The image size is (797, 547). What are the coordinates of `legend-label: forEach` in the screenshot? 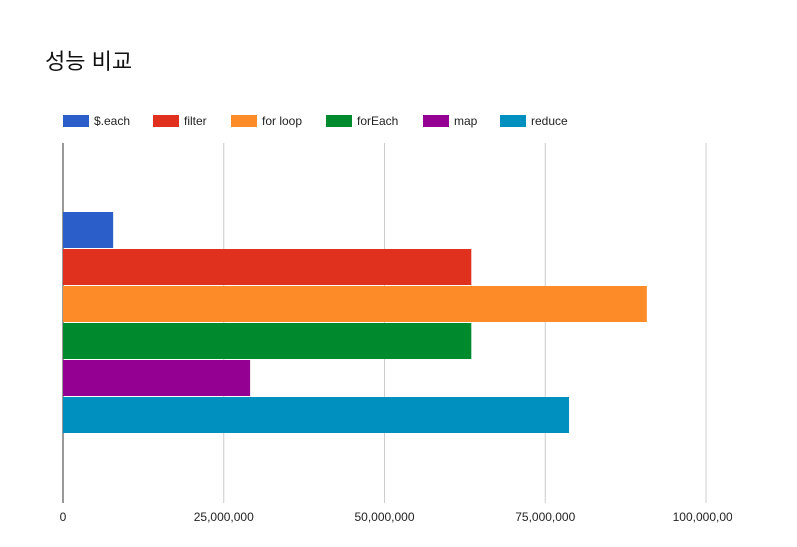 It's located at (377, 121).